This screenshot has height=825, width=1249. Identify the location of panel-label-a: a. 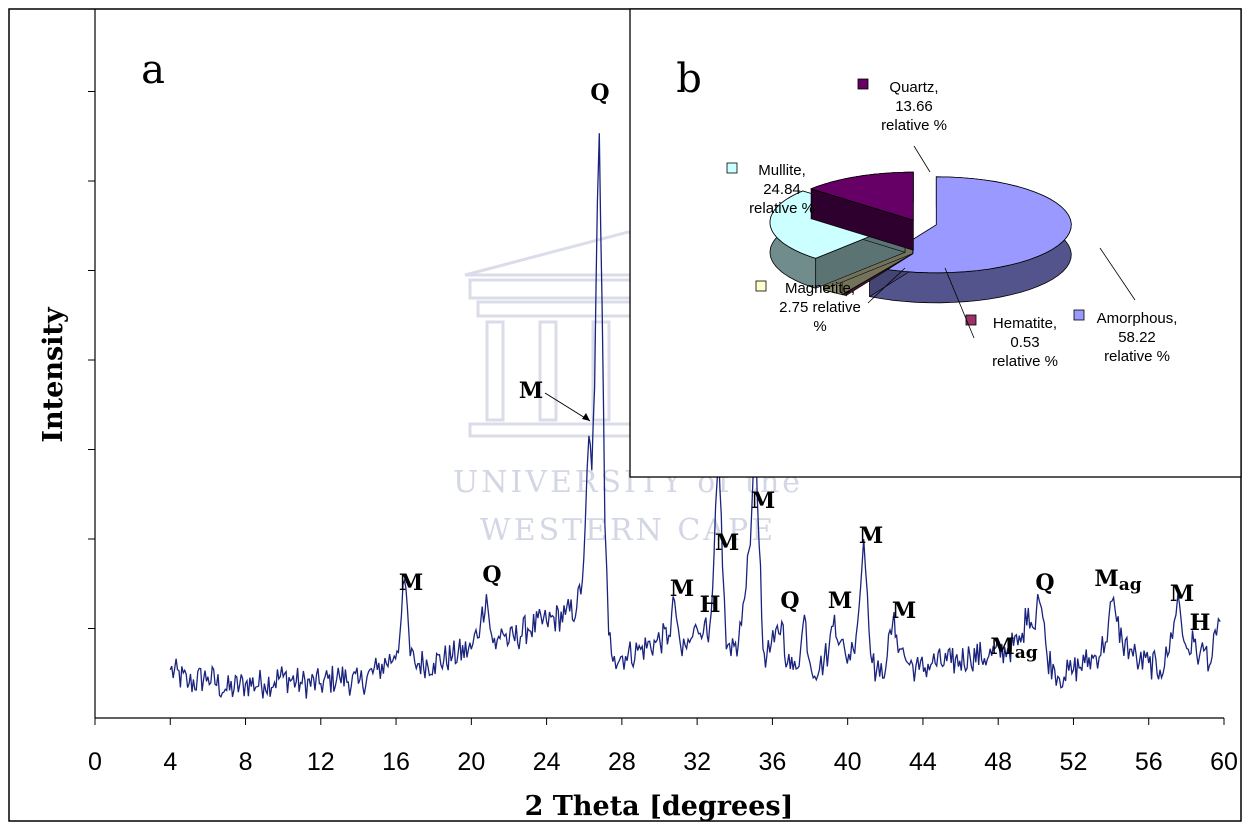
(153, 70).